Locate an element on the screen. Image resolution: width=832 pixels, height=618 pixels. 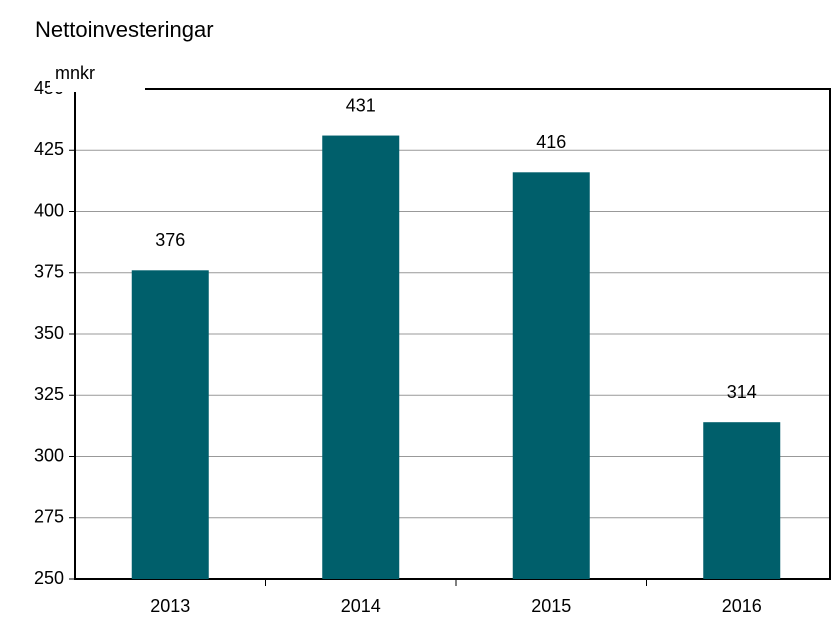
value-label: 376 is located at coordinates (170, 240).